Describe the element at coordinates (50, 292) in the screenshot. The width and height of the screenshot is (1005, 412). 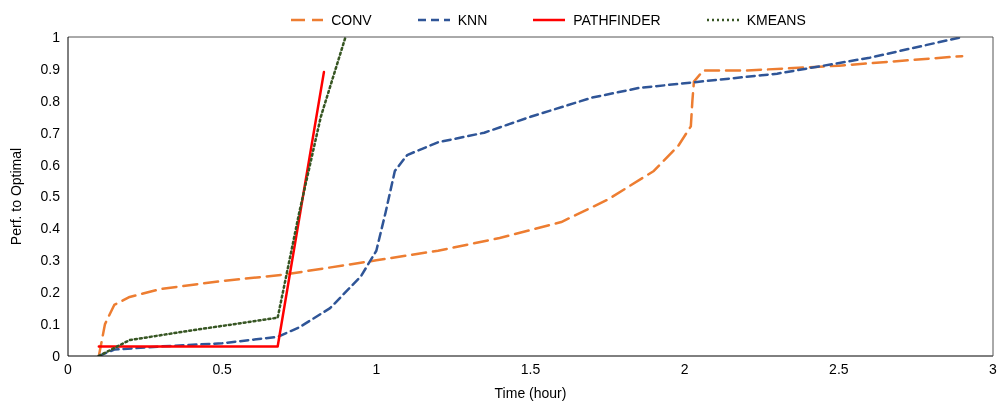
I see `y-tick-label: 0.2` at that location.